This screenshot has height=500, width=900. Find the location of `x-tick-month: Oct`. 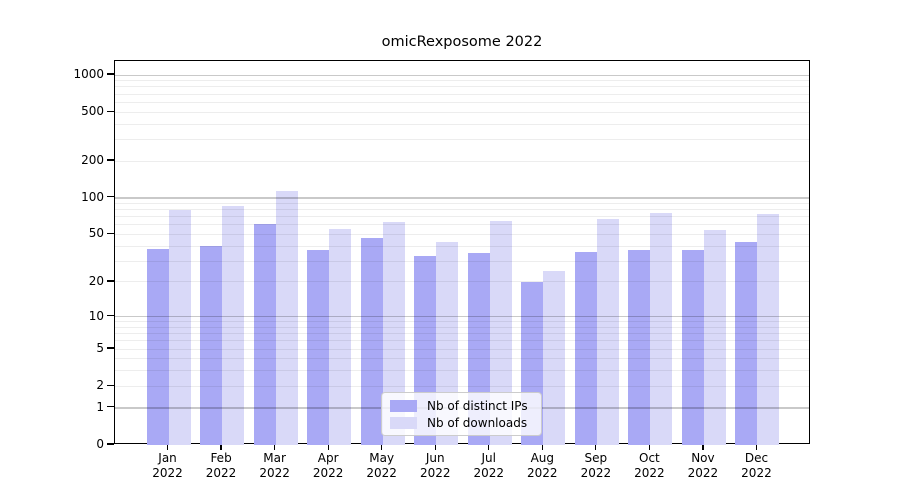

x-tick-month: Oct is located at coordinates (649, 458).